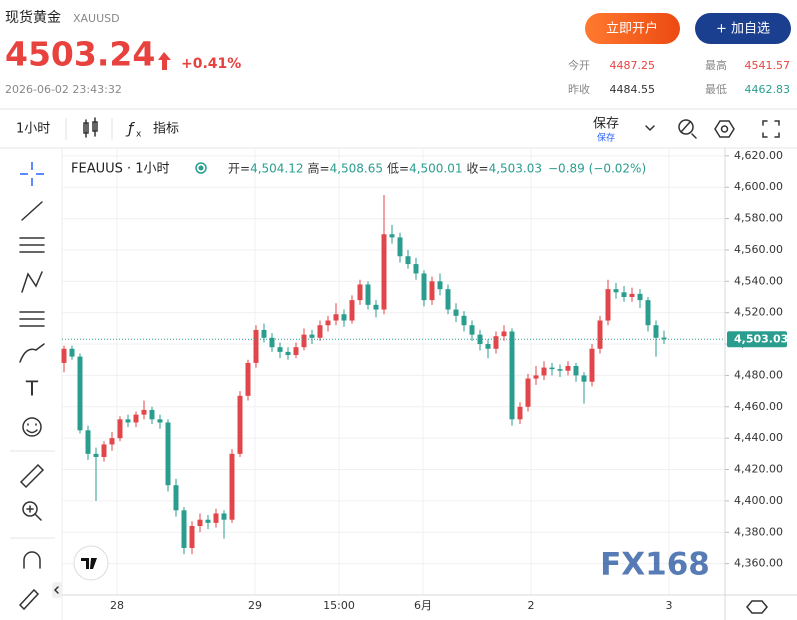  What do you see at coordinates (633, 65) in the screenshot?
I see `stat-value: 4487.25` at bounding box center [633, 65].